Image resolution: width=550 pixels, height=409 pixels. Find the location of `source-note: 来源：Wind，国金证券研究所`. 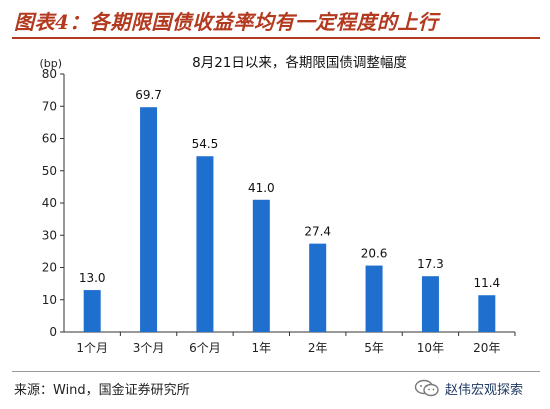

source-note: 来源：Wind，国金证券研究所 is located at coordinates (102, 390).